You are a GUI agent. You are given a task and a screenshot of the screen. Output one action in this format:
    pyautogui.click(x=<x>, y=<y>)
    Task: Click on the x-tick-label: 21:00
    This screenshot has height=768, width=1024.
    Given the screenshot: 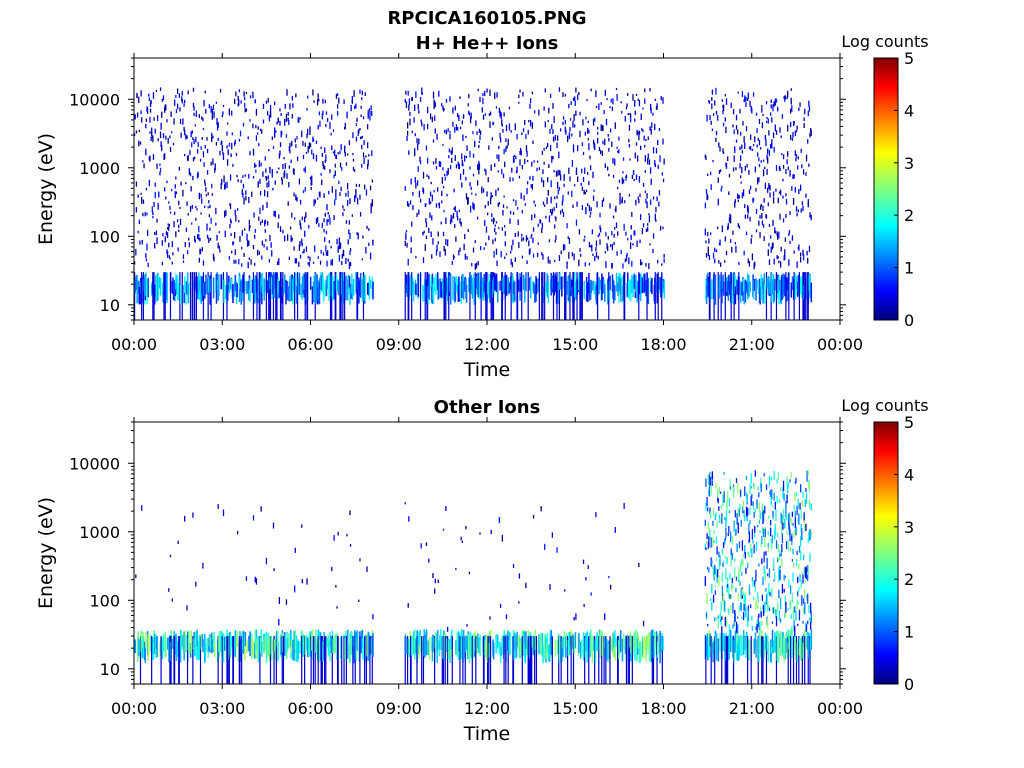 What is the action you would take?
    pyautogui.click(x=752, y=708)
    